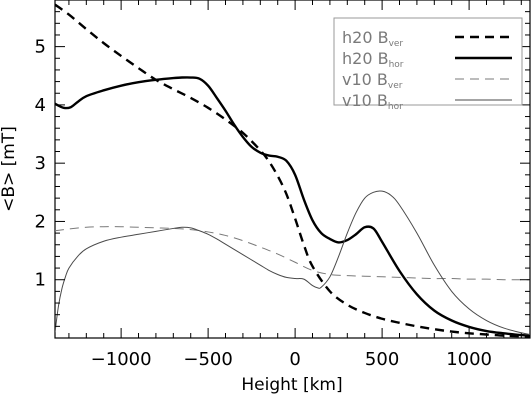  I want to click on legend-label: v10 Bhor, so click(372, 101).